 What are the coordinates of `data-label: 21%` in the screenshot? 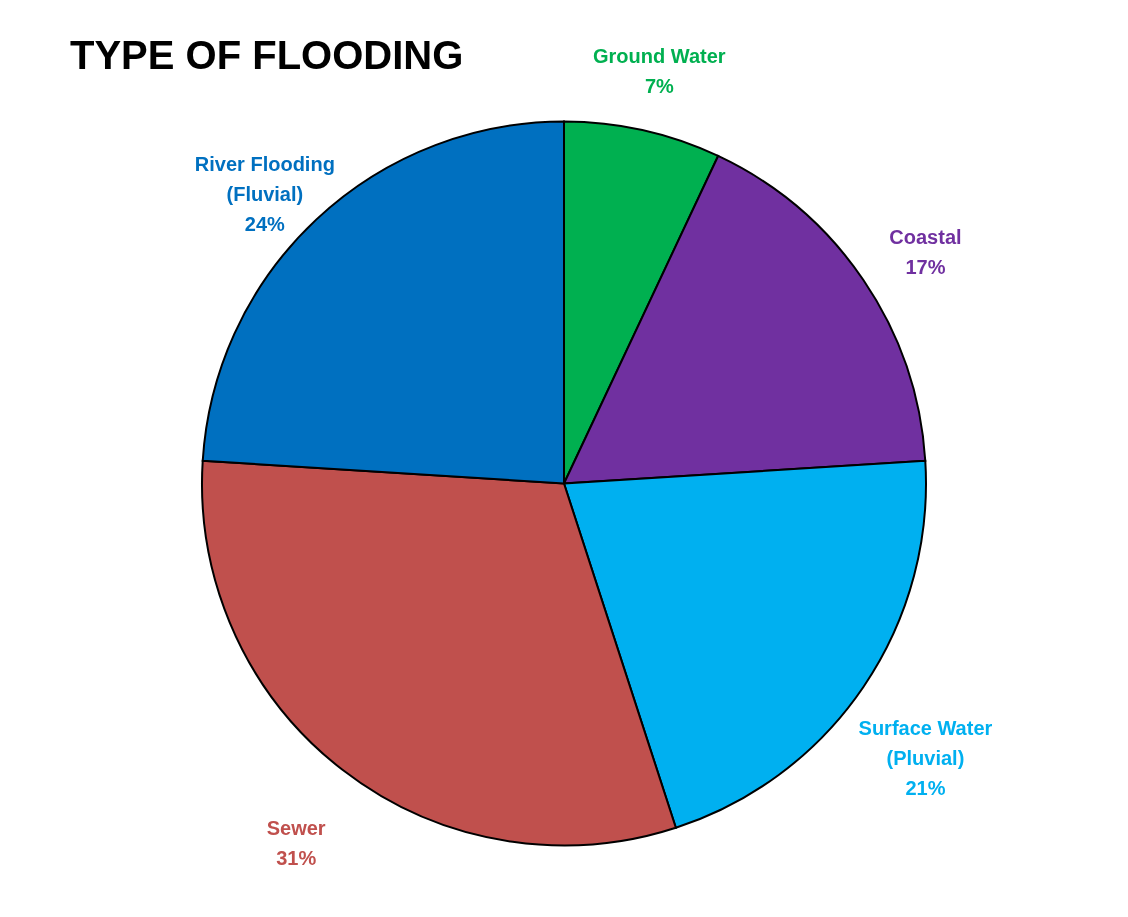 It's located at (925, 788).